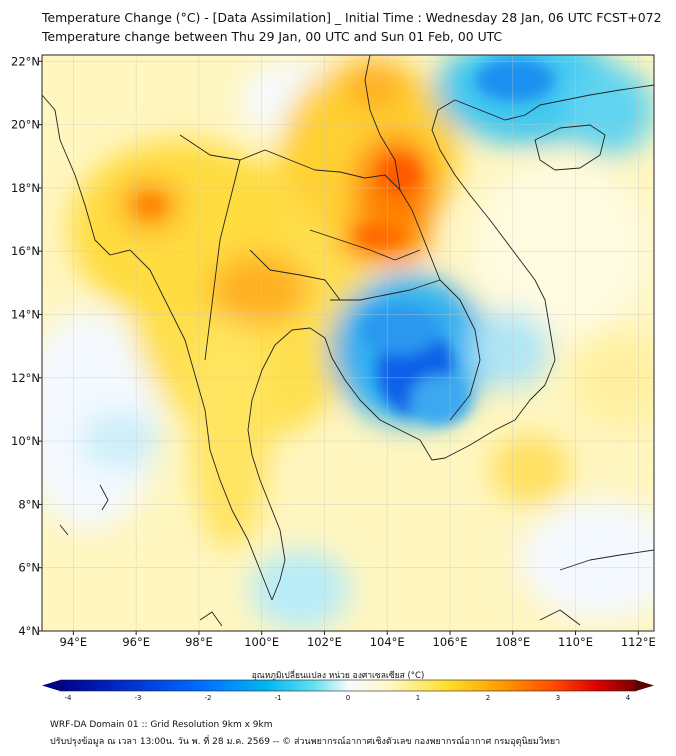 Image resolution: width=676 pixels, height=756 pixels. Describe the element at coordinates (512, 642) in the screenshot. I see `lon-tick-label: 108°E` at that location.